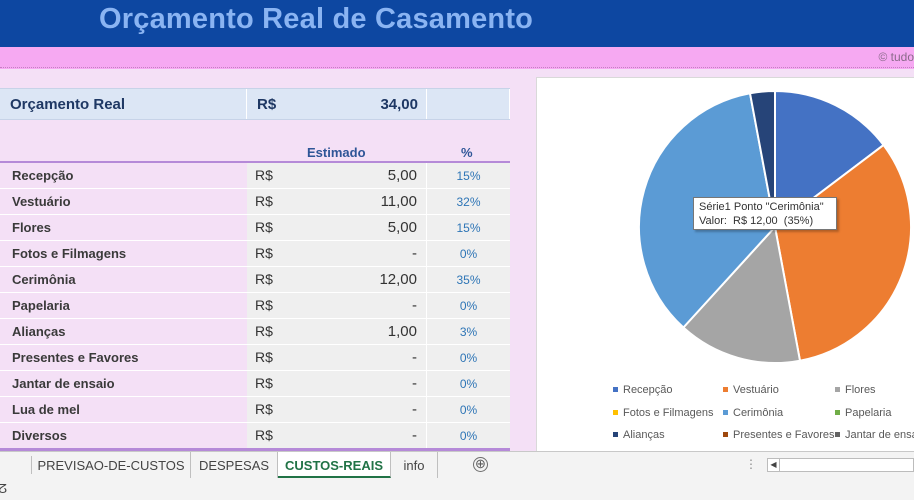  What do you see at coordinates (123, 253) in the screenshot?
I see `row-label-cell: Fotos e Filmagens` at bounding box center [123, 253].